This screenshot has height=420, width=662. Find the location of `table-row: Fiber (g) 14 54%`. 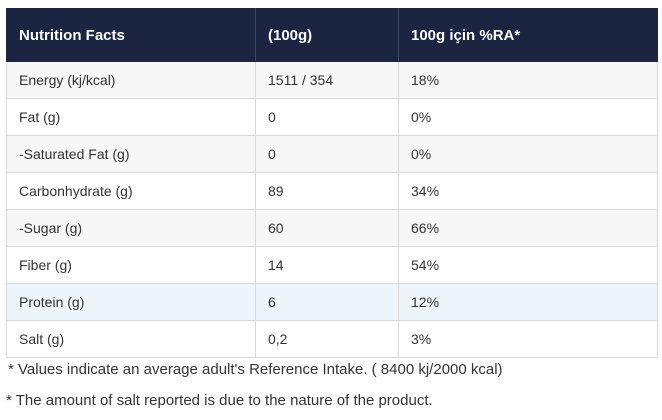

table-row: Fiber (g) 14 54% is located at coordinates (332, 265).